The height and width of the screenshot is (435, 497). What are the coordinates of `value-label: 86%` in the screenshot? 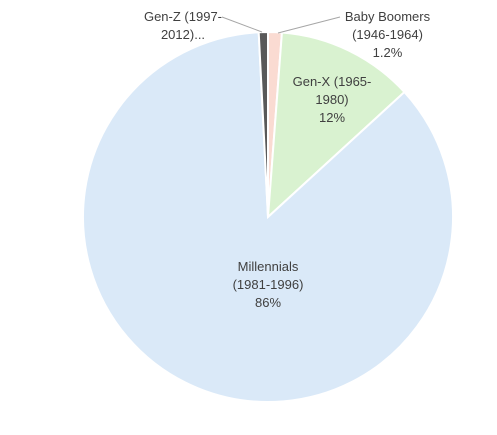 It's located at (268, 302).